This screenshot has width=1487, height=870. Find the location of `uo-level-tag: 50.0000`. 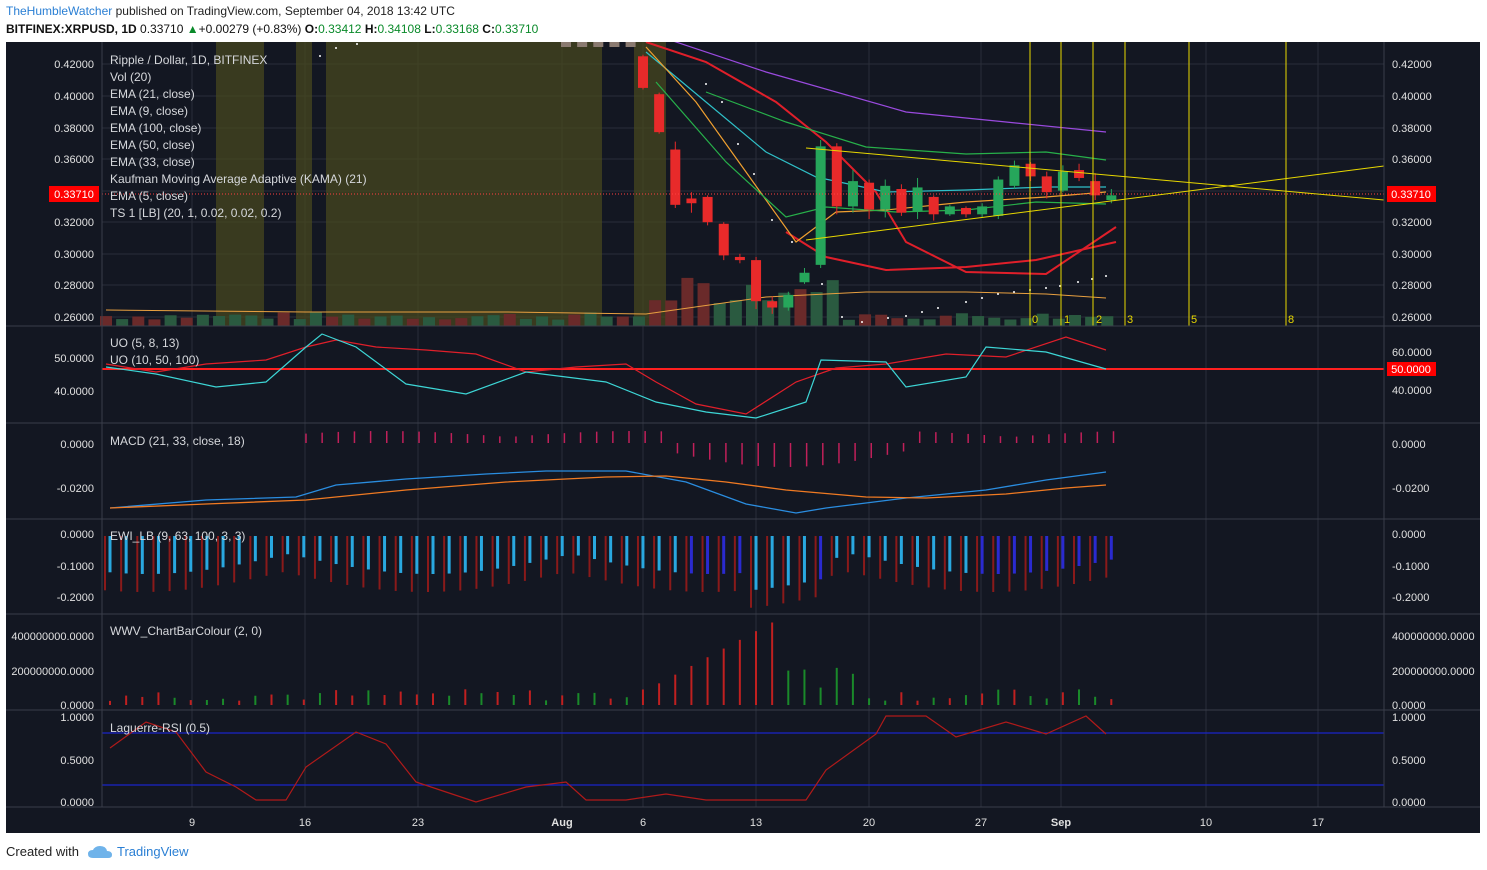

uo-level-tag: 50.0000 is located at coordinates (1411, 369).